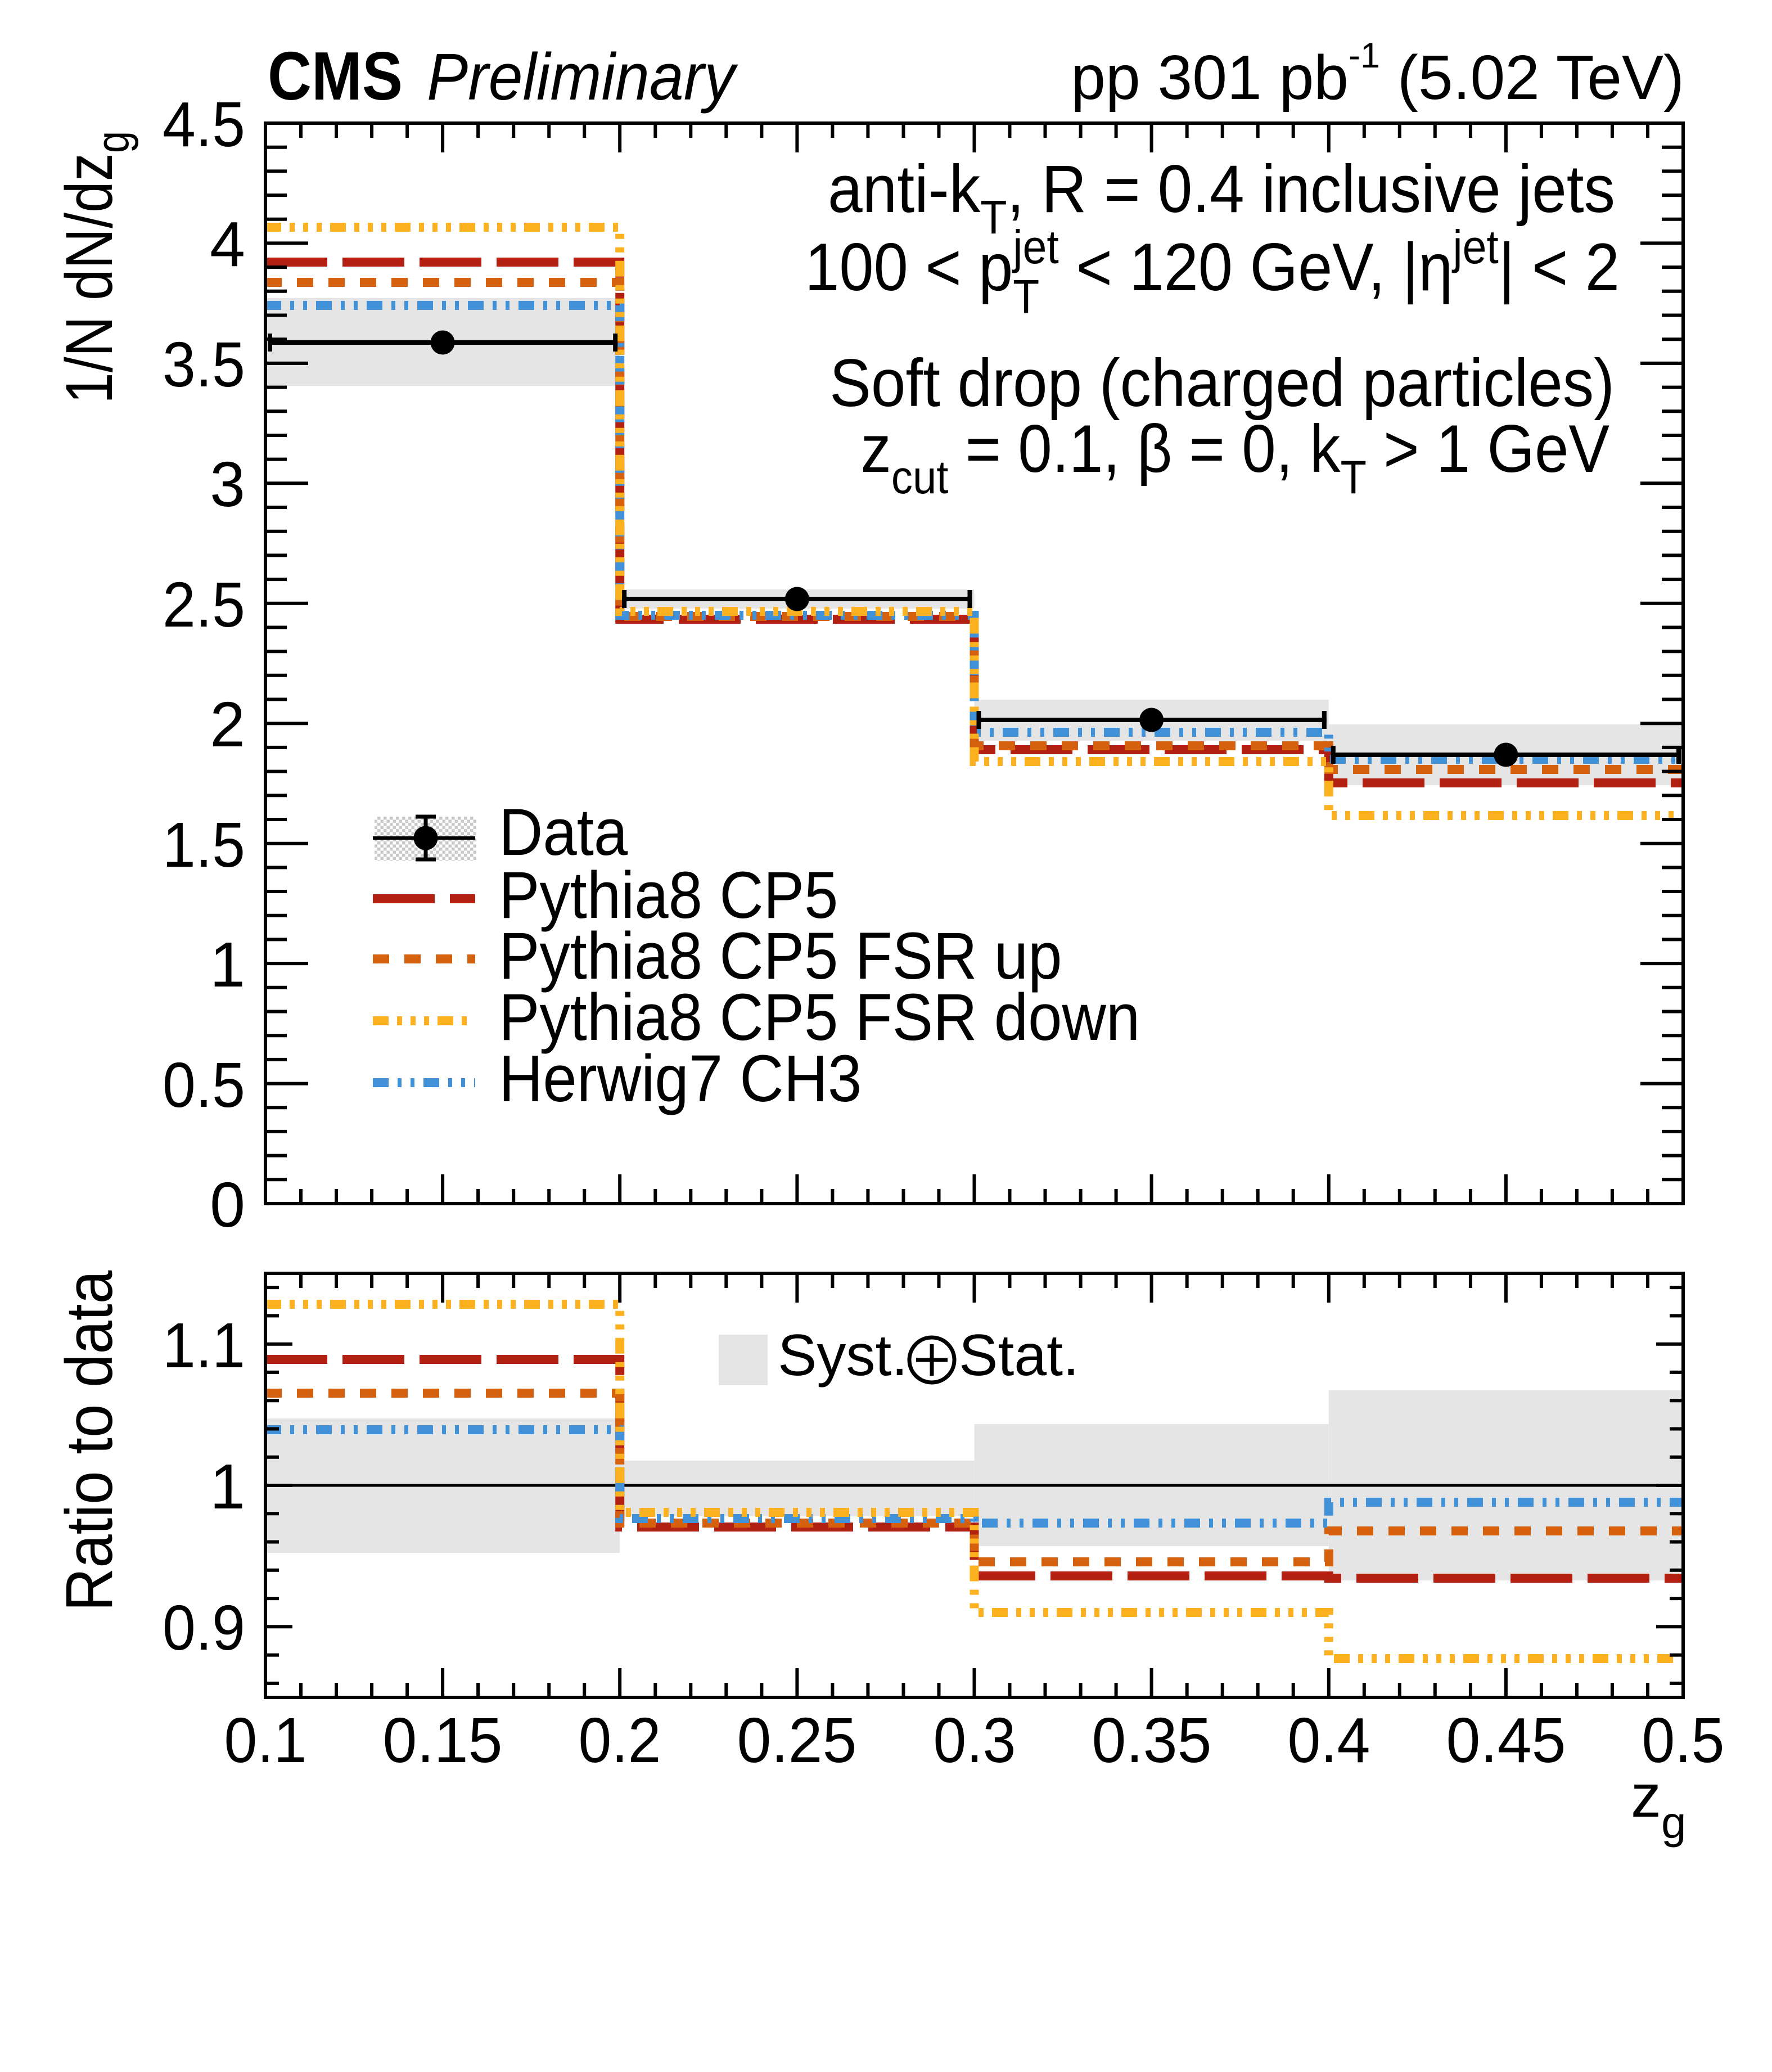  Describe the element at coordinates (204, 844) in the screenshot. I see `svg-text: 1.5` at that location.